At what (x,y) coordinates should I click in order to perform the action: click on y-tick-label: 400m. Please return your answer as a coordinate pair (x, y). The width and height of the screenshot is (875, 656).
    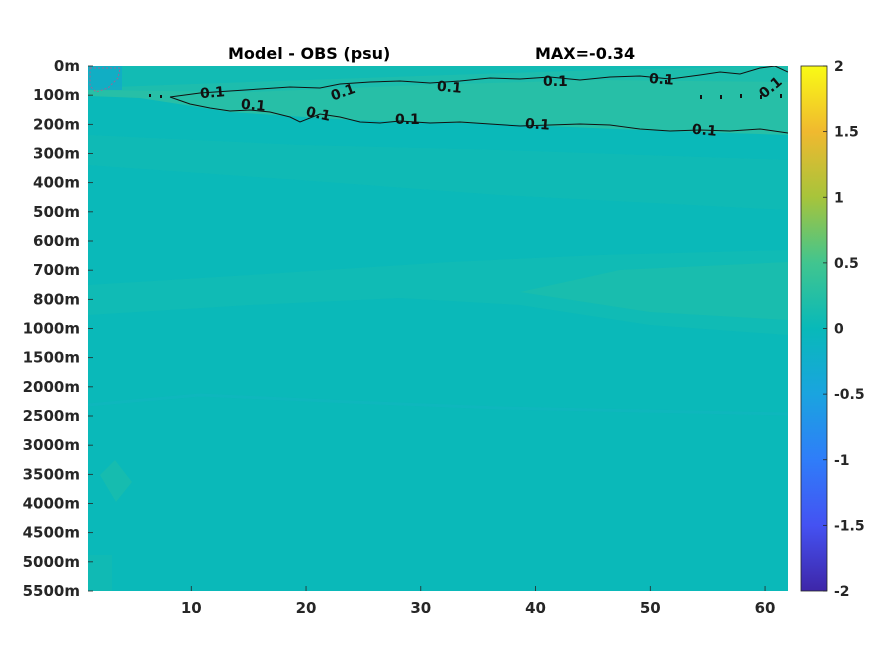
    Looking at the image, I should click on (56, 183).